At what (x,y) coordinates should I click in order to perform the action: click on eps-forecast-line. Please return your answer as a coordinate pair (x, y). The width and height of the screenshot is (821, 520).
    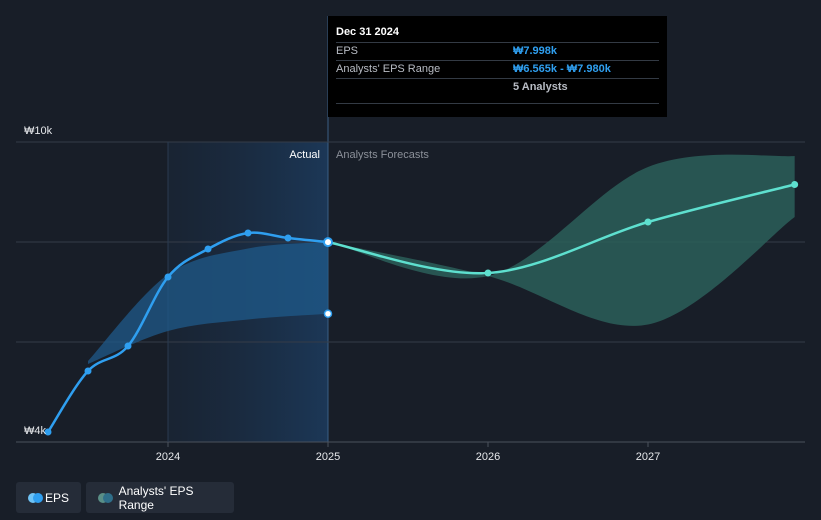
    Looking at the image, I should click on (561, 229).